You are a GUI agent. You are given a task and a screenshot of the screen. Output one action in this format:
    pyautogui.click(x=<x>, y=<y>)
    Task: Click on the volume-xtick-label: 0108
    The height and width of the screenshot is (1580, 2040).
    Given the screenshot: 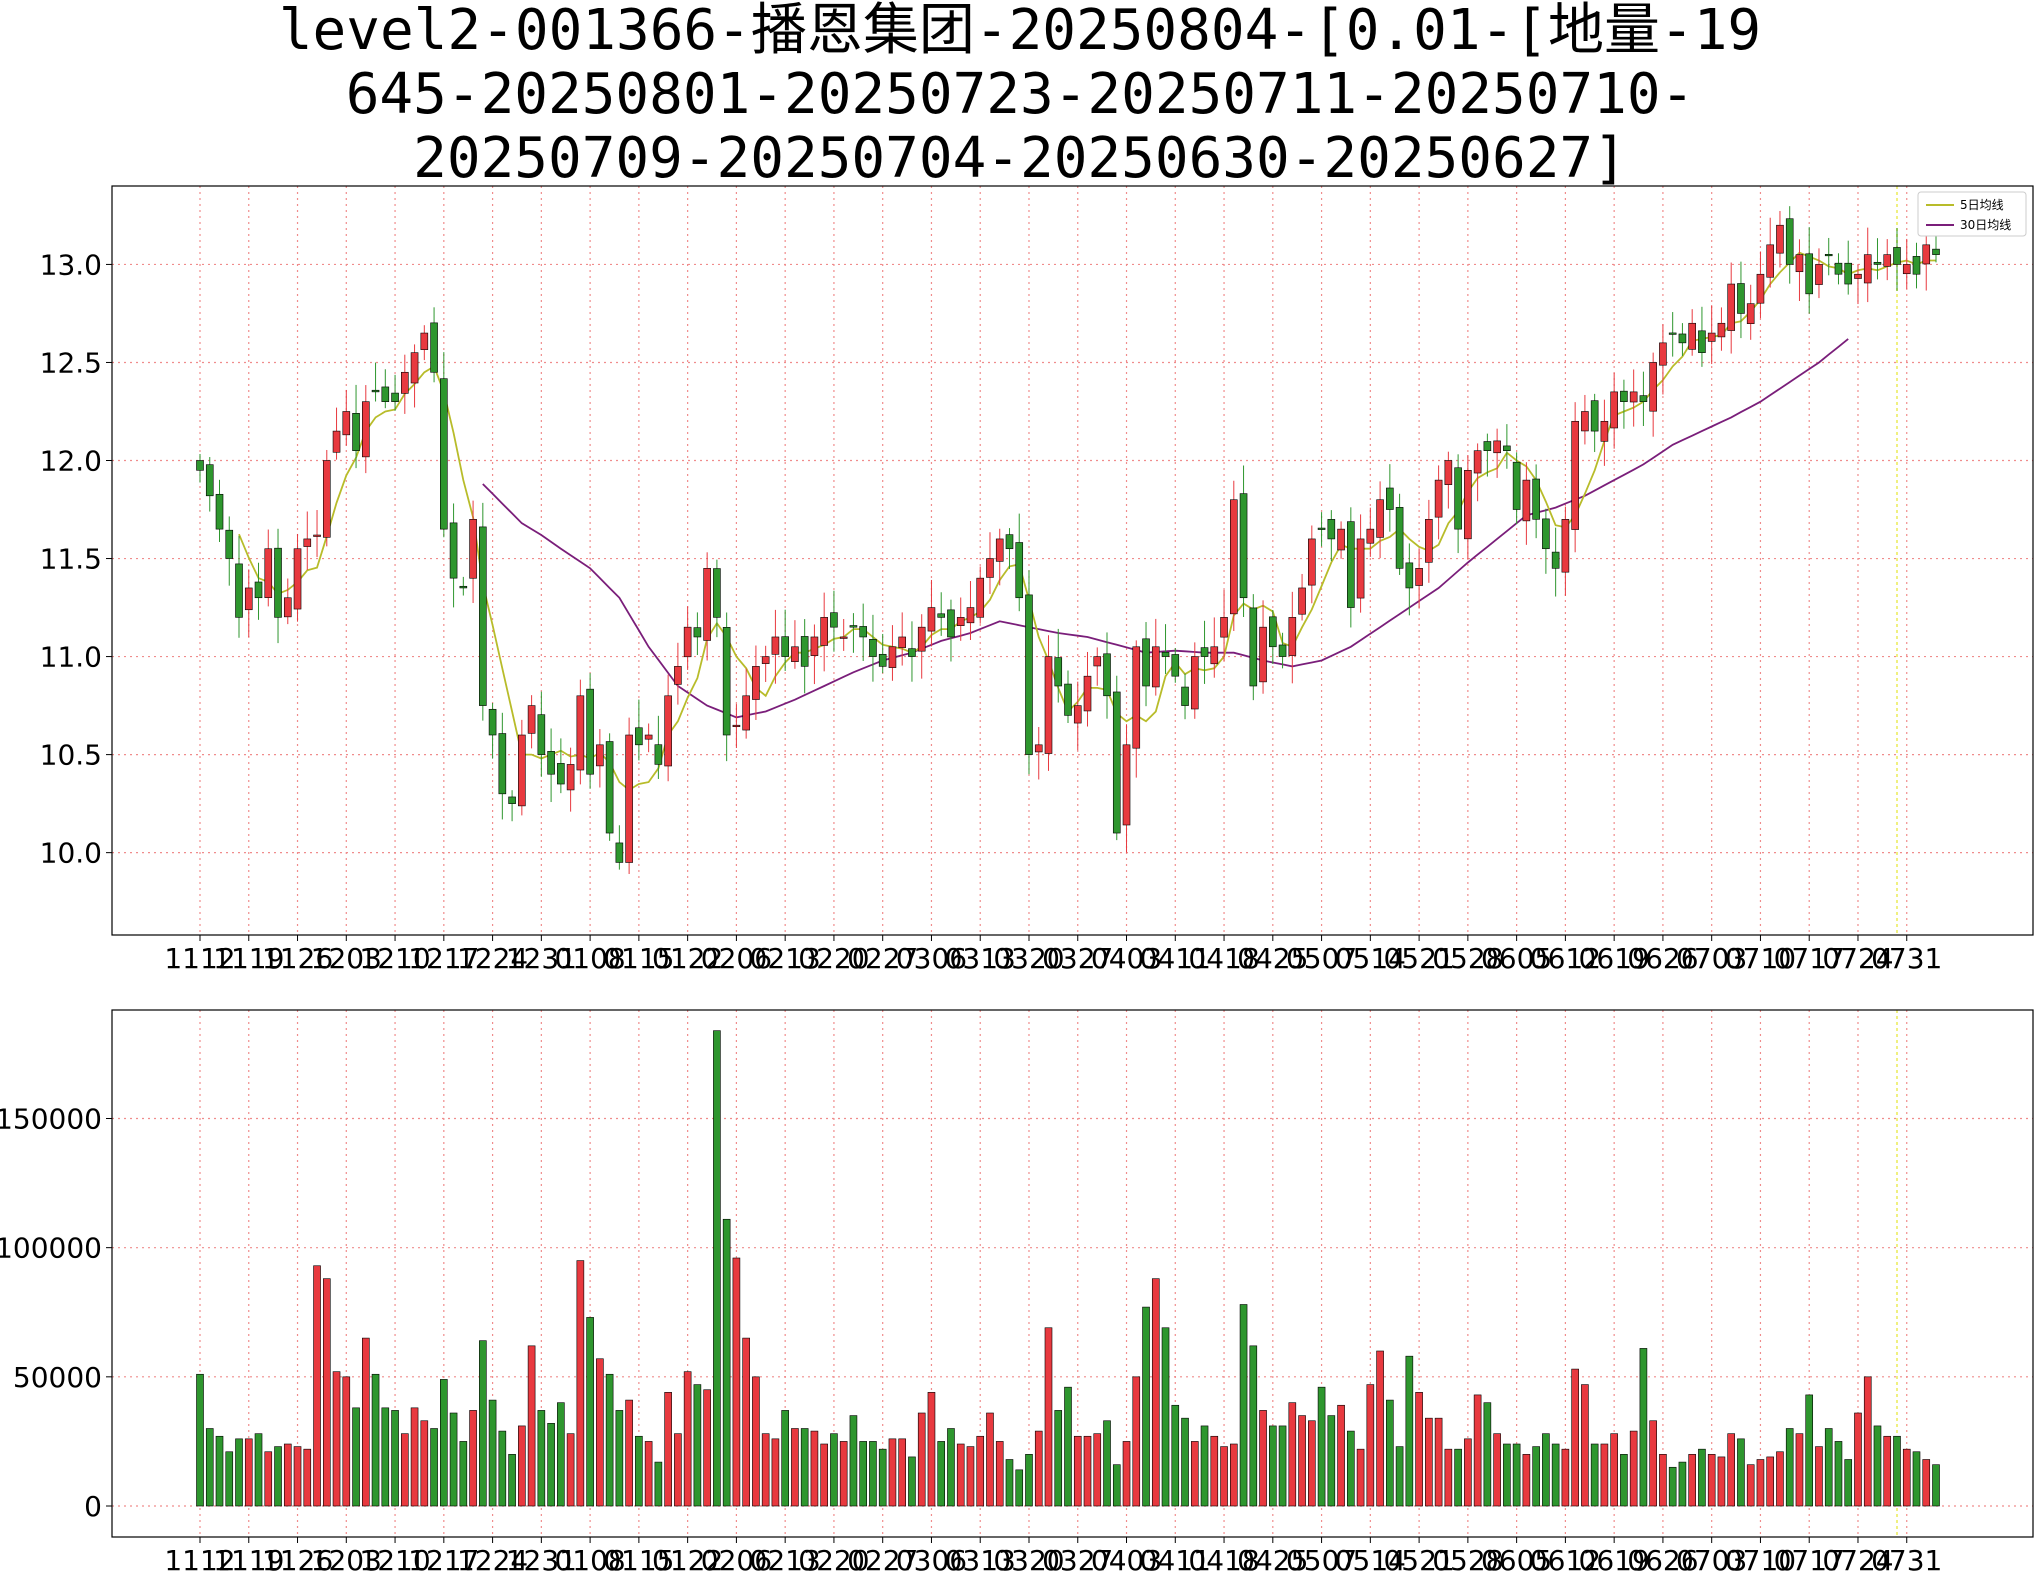 What is the action you would take?
    pyautogui.click(x=589, y=1560)
    